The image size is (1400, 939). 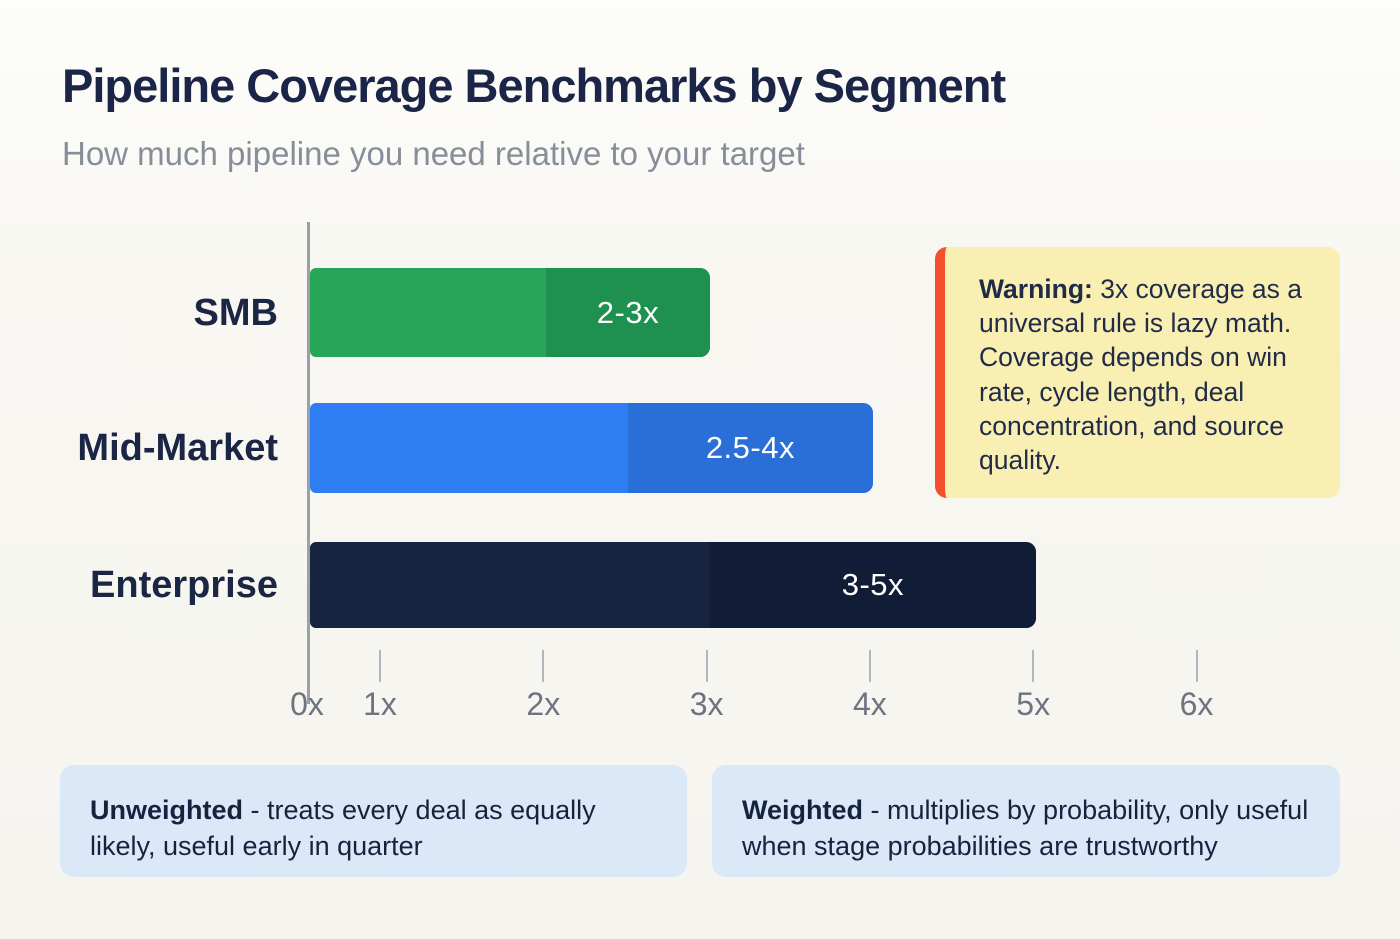 What do you see at coordinates (534, 85) in the screenshot?
I see `page-title: Pipeline Coverage Benchmarks by Segment` at bounding box center [534, 85].